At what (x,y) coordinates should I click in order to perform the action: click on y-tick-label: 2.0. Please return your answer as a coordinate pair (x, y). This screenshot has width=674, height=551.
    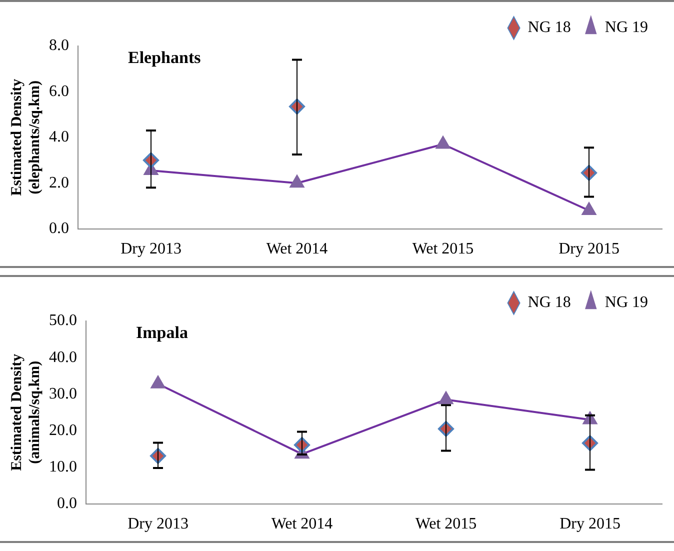
    Looking at the image, I should click on (59, 183).